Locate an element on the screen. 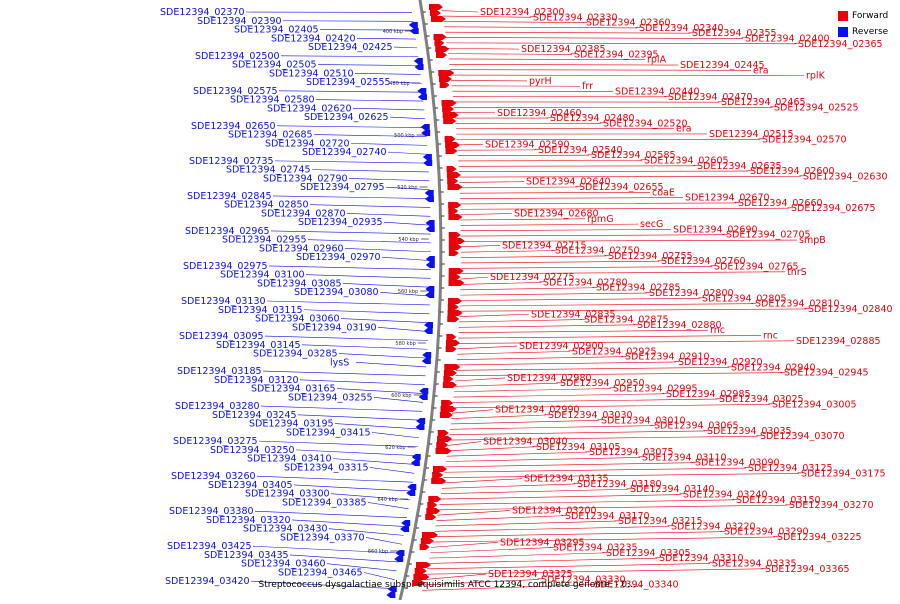 Image resolution: width=900 pixels, height=604 pixels. forward-gene-label: rplK is located at coordinates (816, 76).